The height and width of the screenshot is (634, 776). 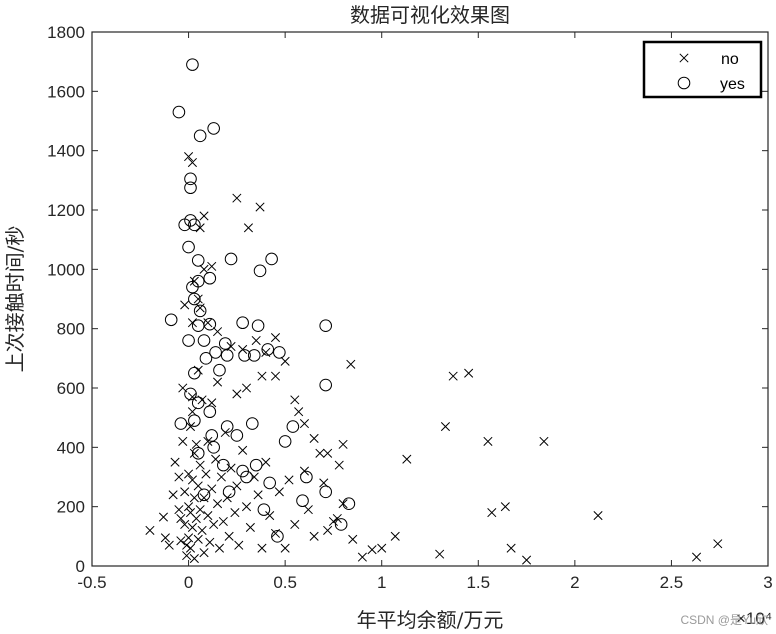 I want to click on x-tick-label: 2.5, so click(x=672, y=582).